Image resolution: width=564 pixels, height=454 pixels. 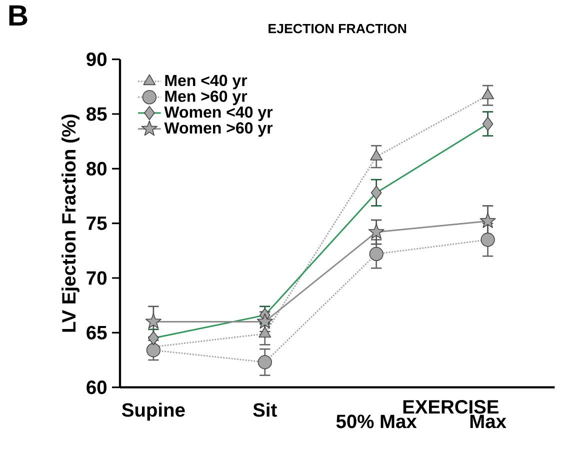 What do you see at coordinates (18, 15) in the screenshot?
I see `text: B` at bounding box center [18, 15].